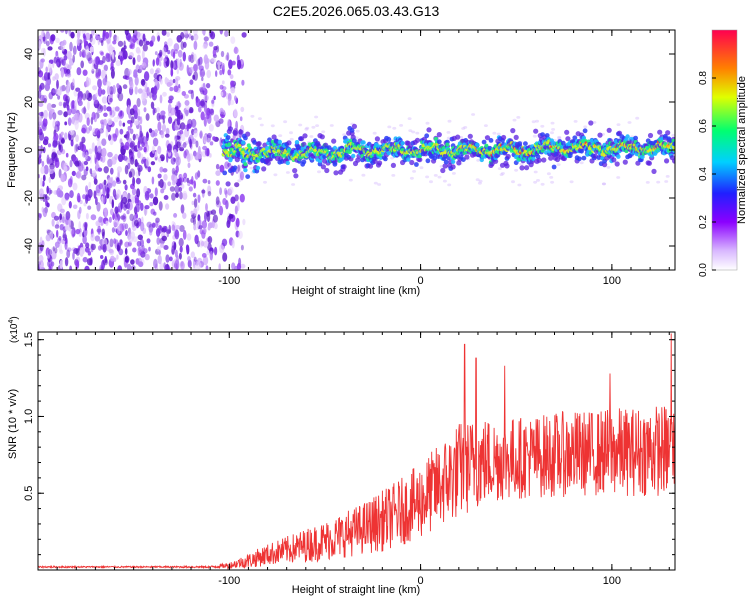  What do you see at coordinates (29, 339) in the screenshot?
I see `bottom-y-tick-label: 1.5` at bounding box center [29, 339].